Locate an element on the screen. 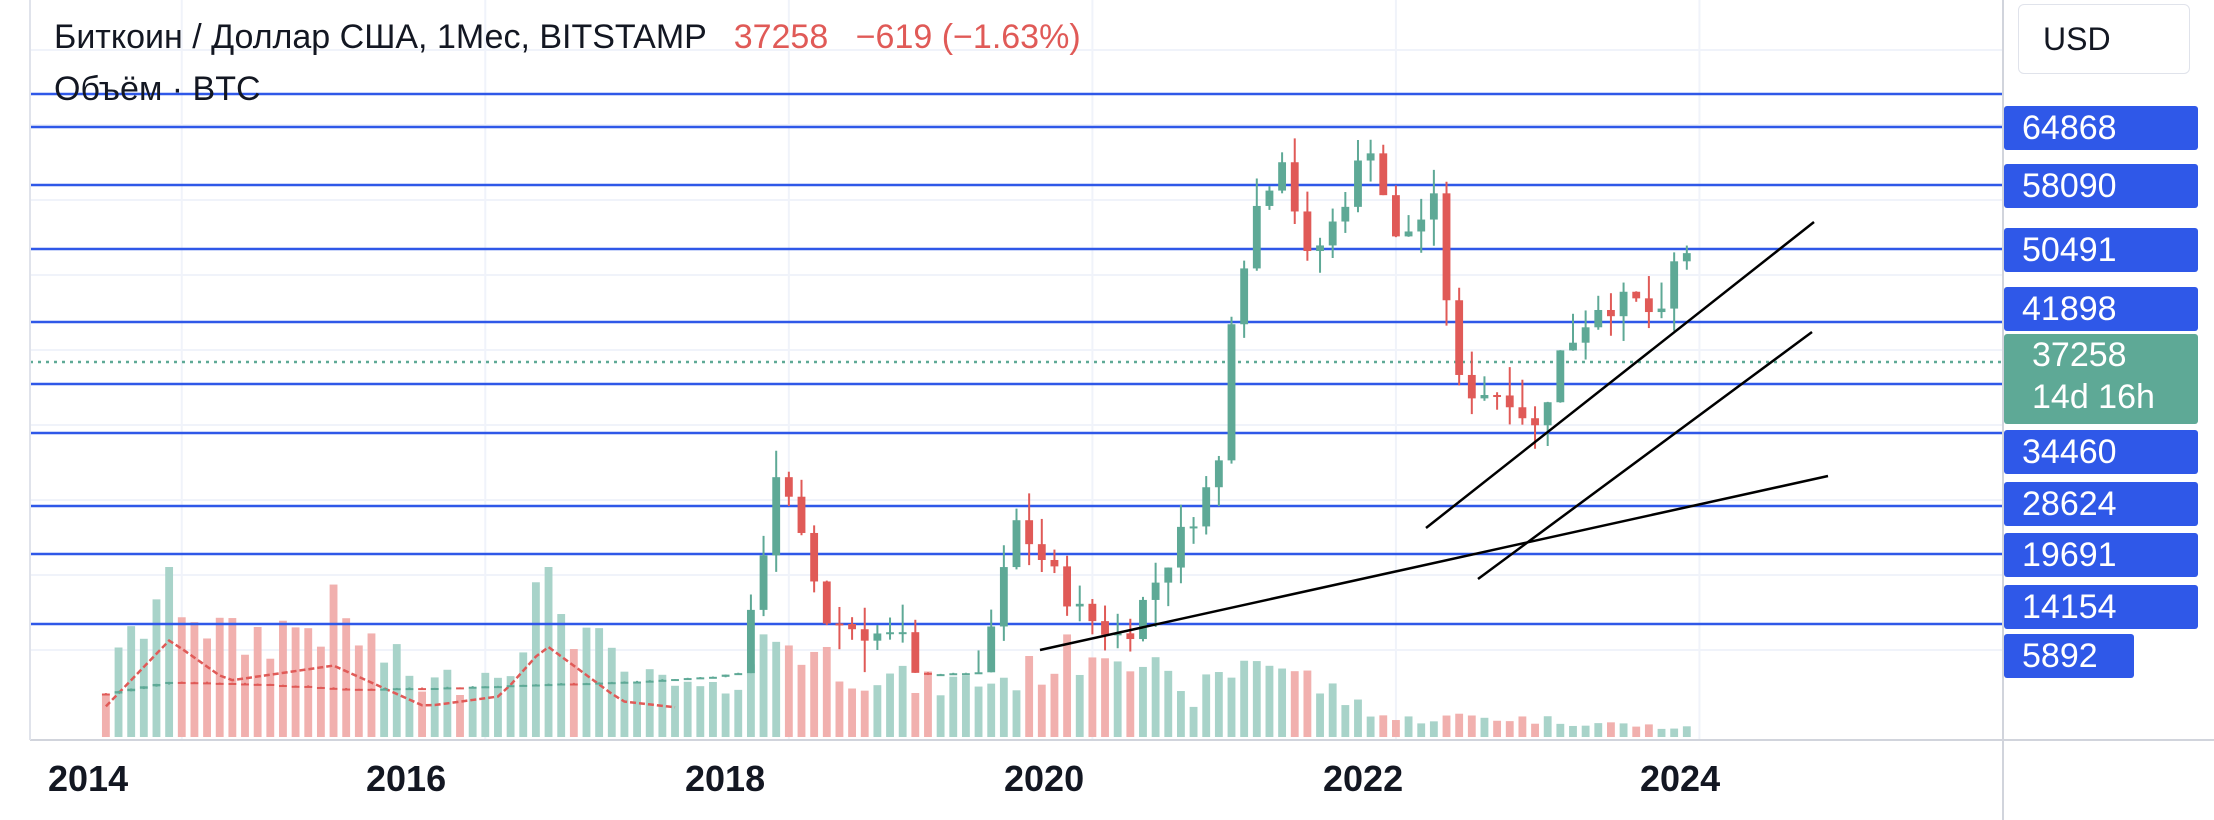 This screenshot has width=2214, height=820. x-tick-2020: 2020 is located at coordinates (1044, 778).